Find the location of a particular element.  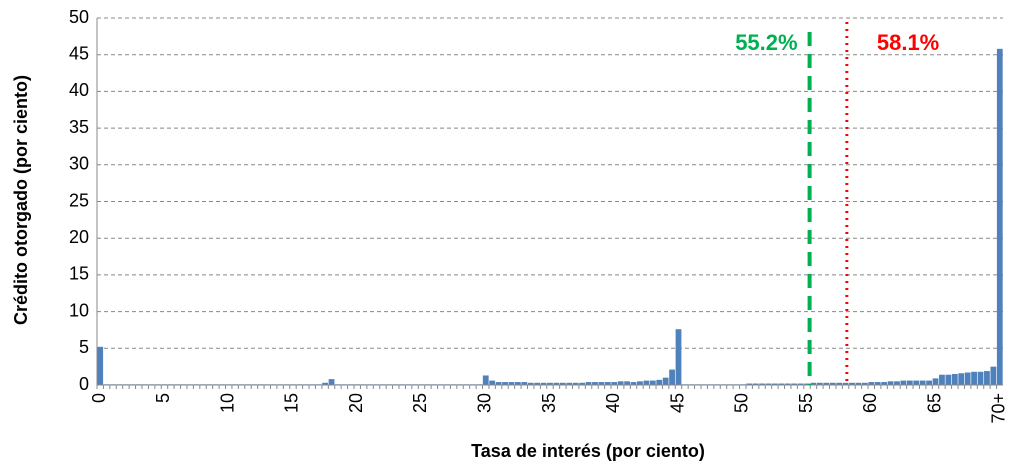

y-tick-label: 10 is located at coordinates (79, 310).